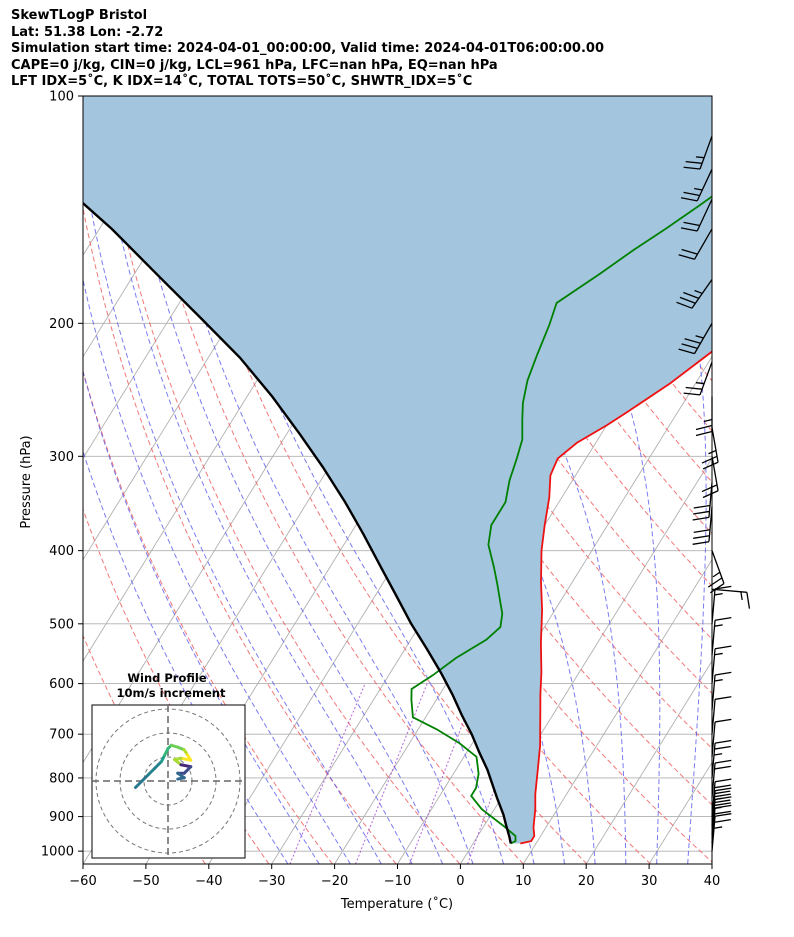 The width and height of the screenshot is (794, 937). Describe the element at coordinates (271, 881) in the screenshot. I see `x-tick-label: −30` at that location.